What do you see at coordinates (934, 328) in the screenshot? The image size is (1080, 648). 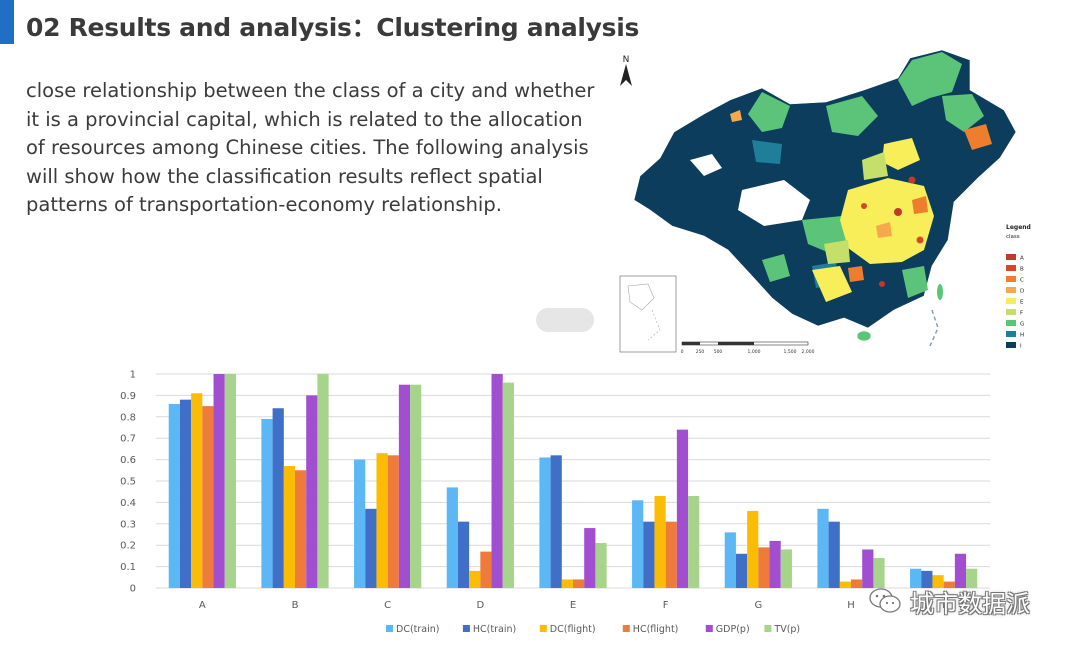 I see `map-dashed-boundary` at bounding box center [934, 328].